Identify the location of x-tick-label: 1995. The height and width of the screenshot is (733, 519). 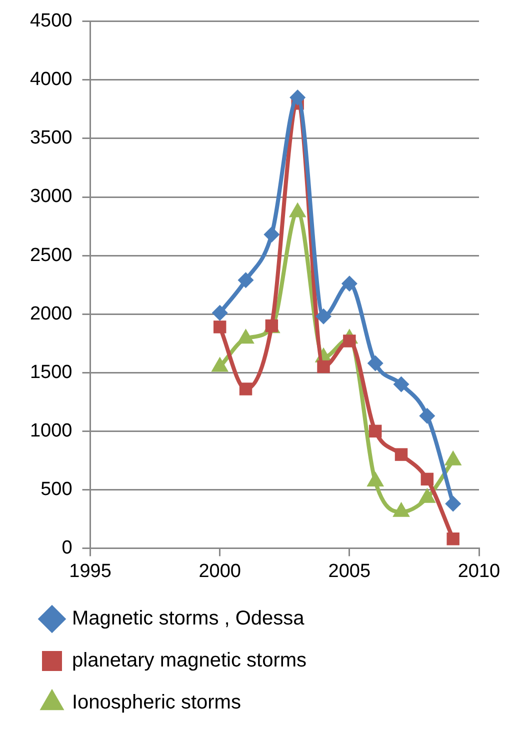
(90, 571).